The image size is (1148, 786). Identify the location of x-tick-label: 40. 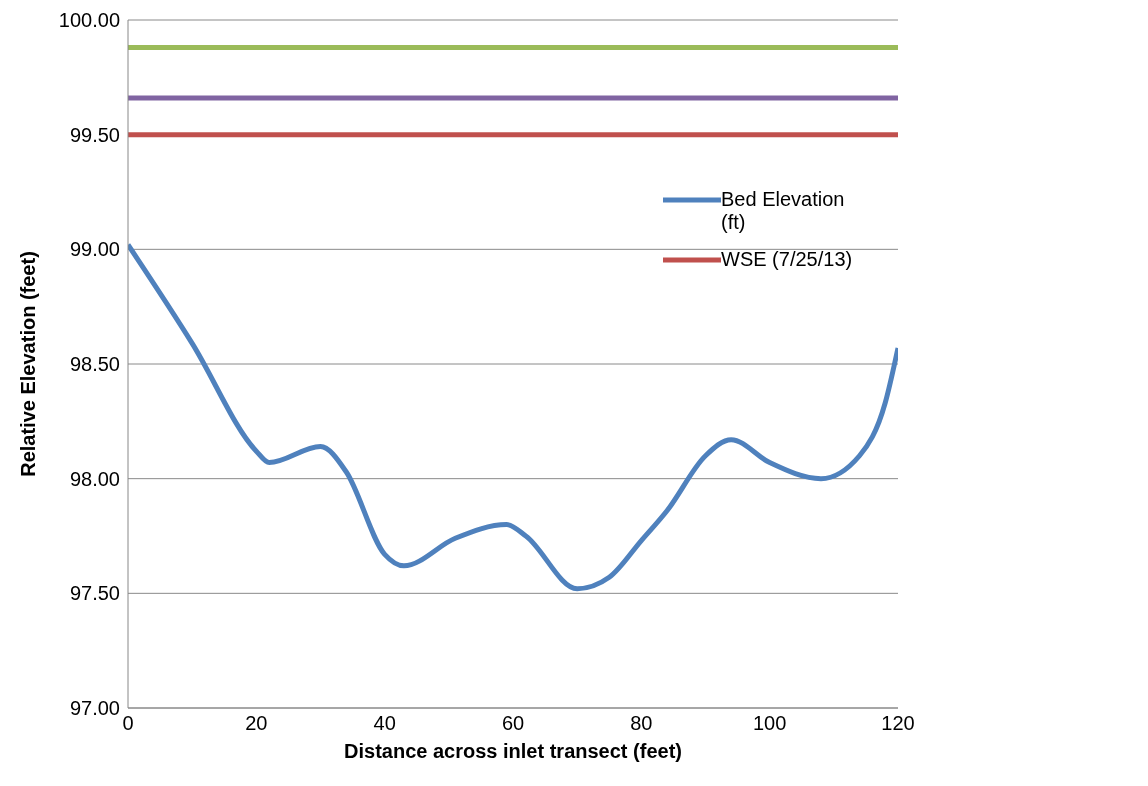
(384, 723).